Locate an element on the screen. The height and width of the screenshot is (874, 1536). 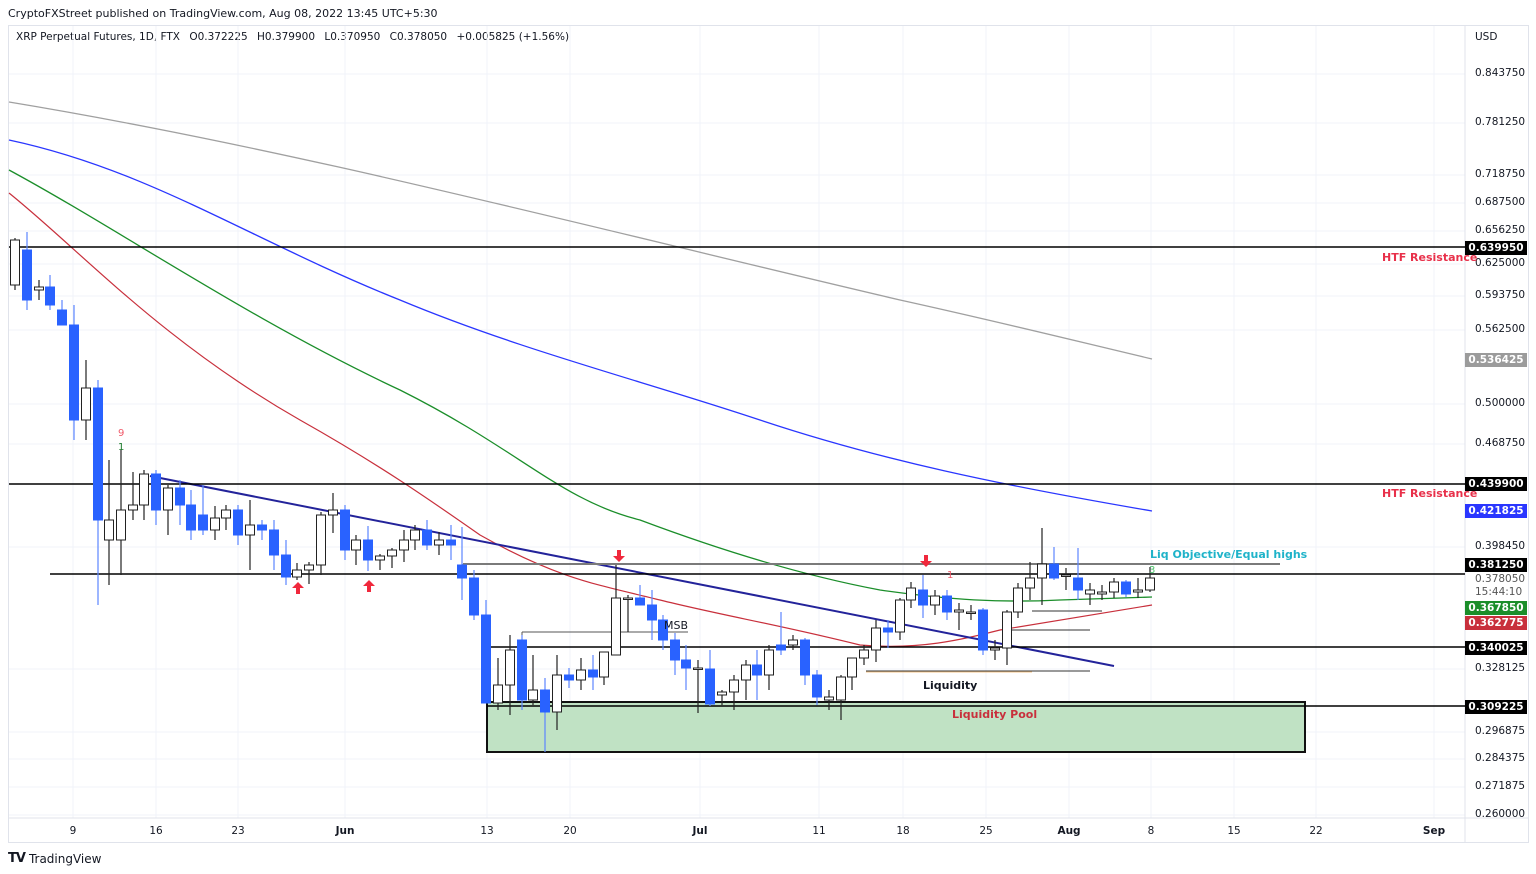
symbol-label: XRP Perpetual Futures, 1D, FTX is located at coordinates (98, 37).